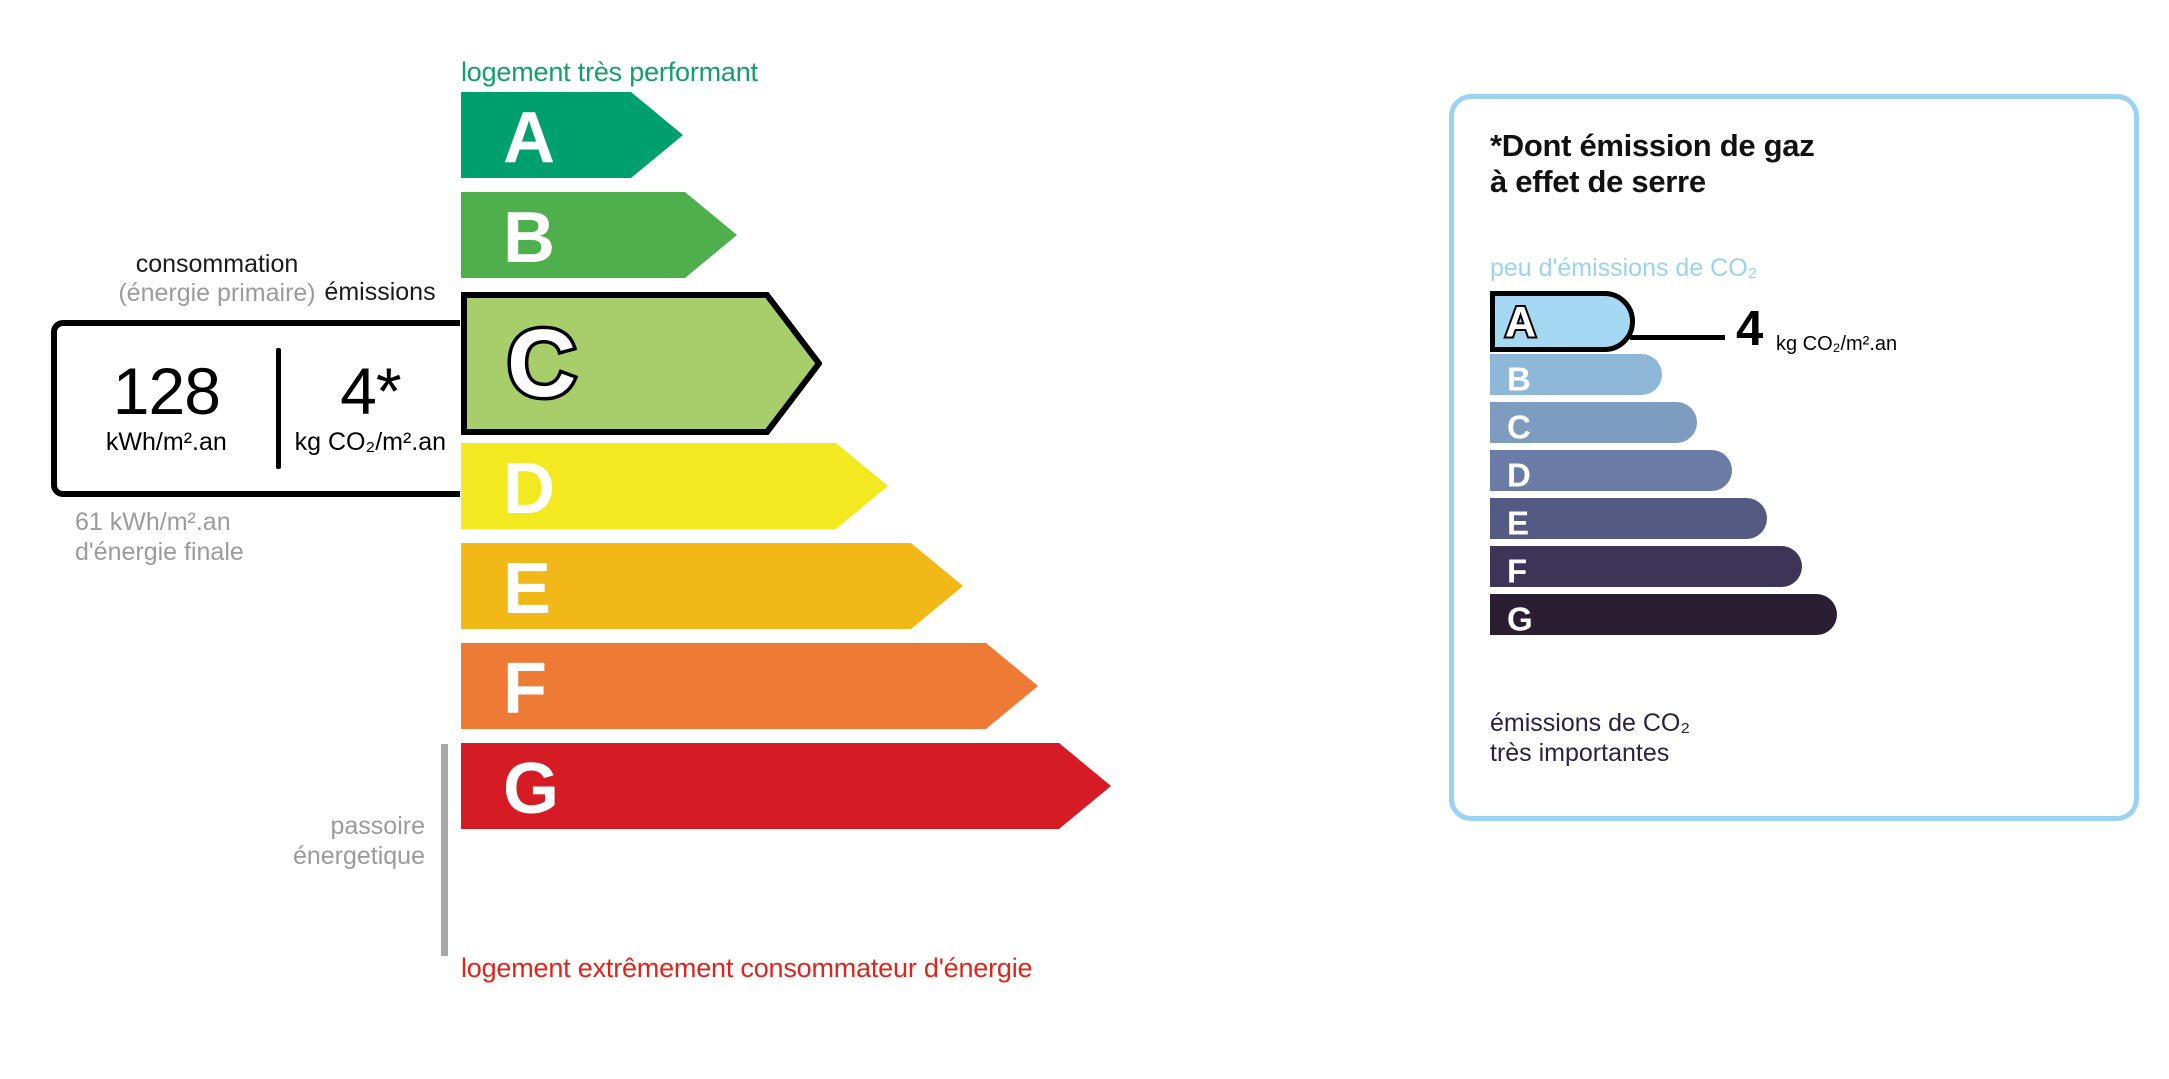 The width and height of the screenshot is (2169, 1079). I want to click on consumption-header: consommation (énergie primaire), so click(217, 279).